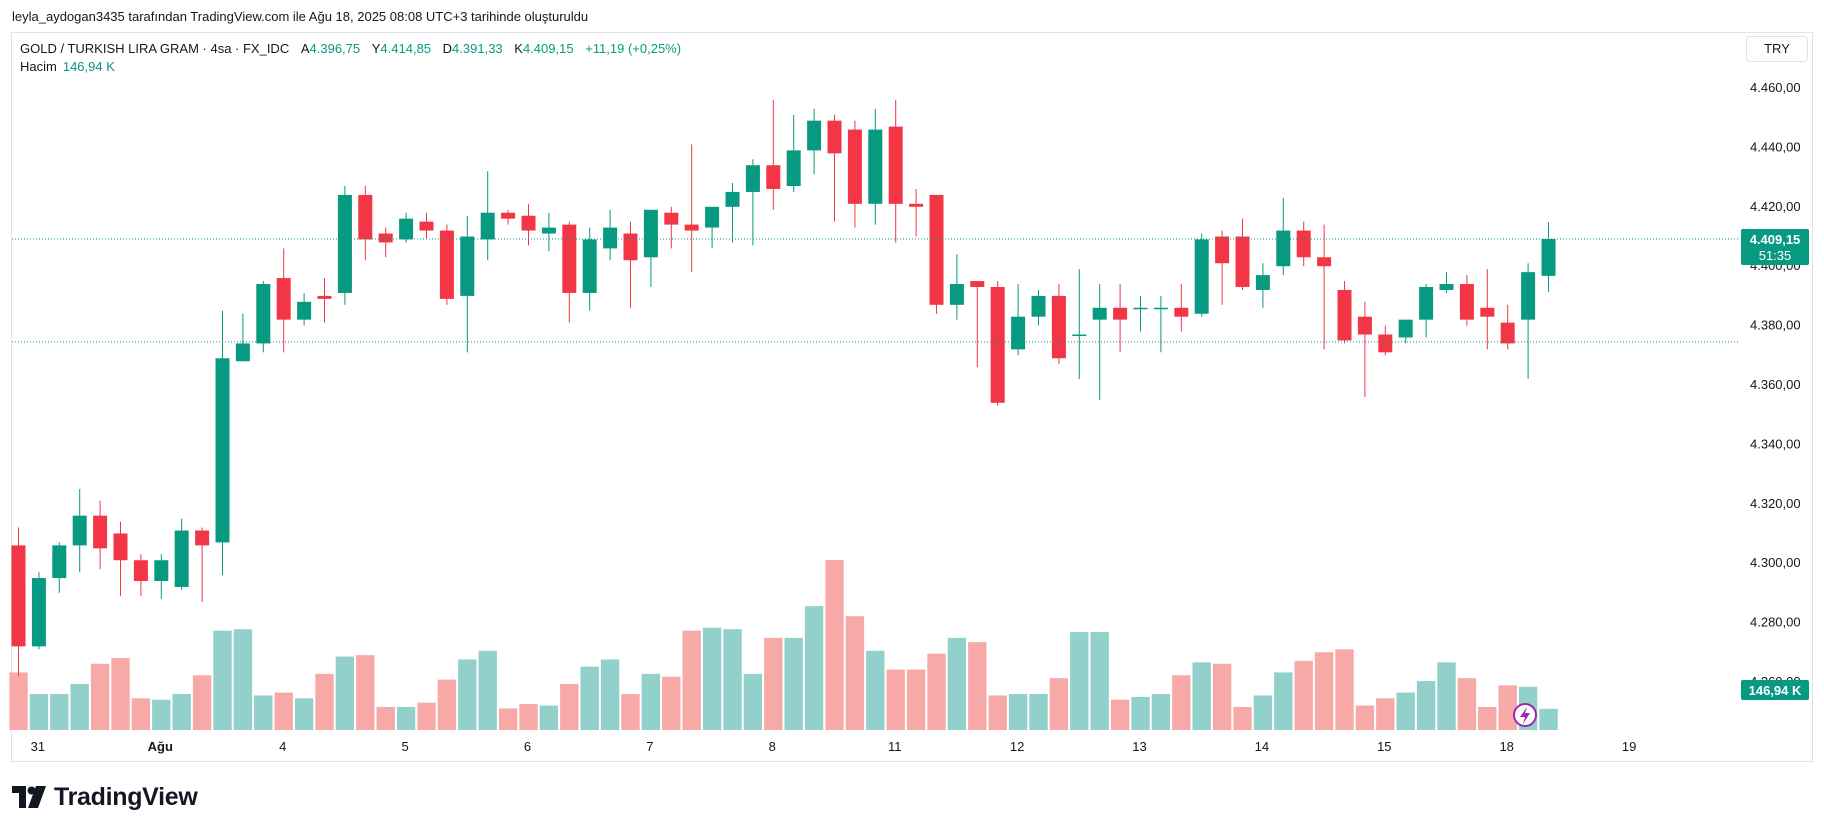 The height and width of the screenshot is (829, 1824). I want to click on currency-button: TRY, so click(1777, 49).